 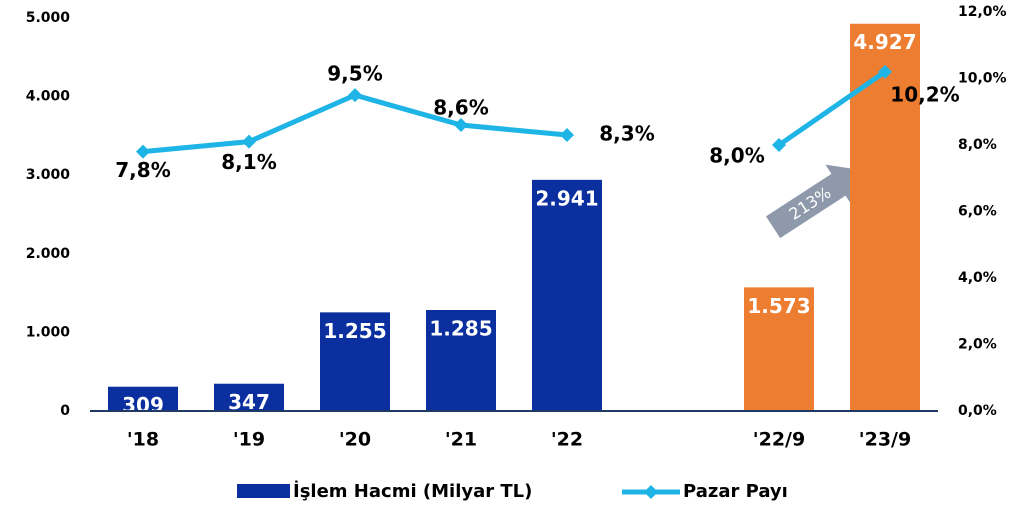 What do you see at coordinates (982, 12) in the screenshot?
I see `y2-tick-label: 12,0%` at bounding box center [982, 12].